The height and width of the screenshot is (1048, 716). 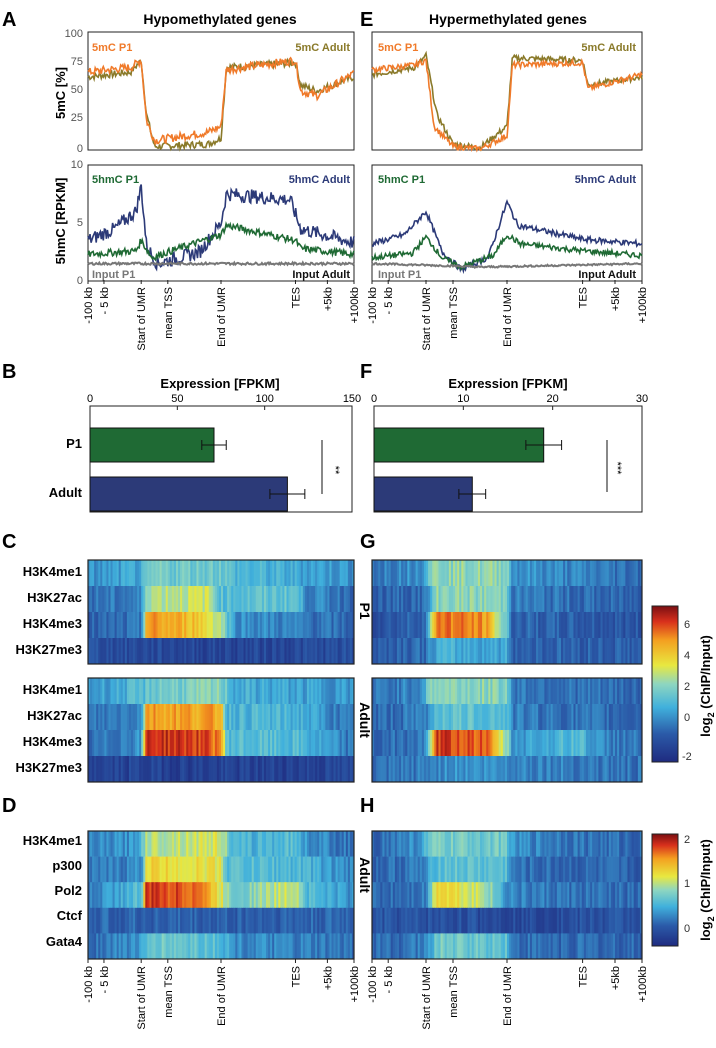 What do you see at coordinates (642, 399) in the screenshot?
I see `bar-axis-tick-label: 30` at bounding box center [642, 399].